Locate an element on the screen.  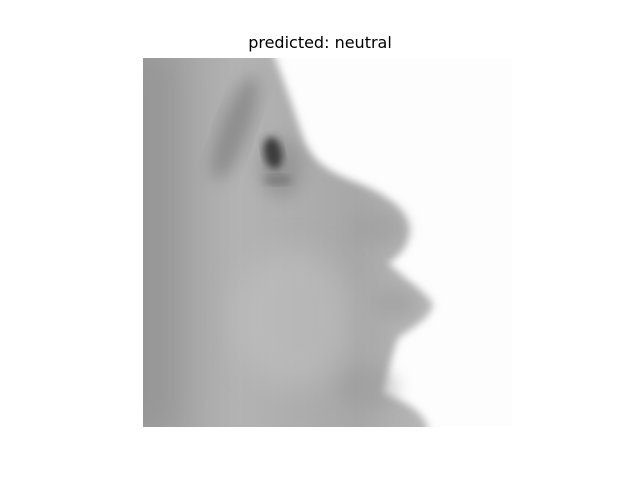
figure-title: predicted: neutral is located at coordinates (320, 42).